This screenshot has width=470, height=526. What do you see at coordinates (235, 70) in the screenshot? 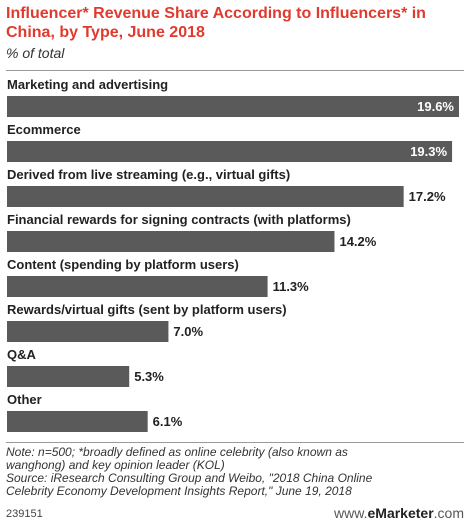
I see `top-divider` at bounding box center [235, 70].